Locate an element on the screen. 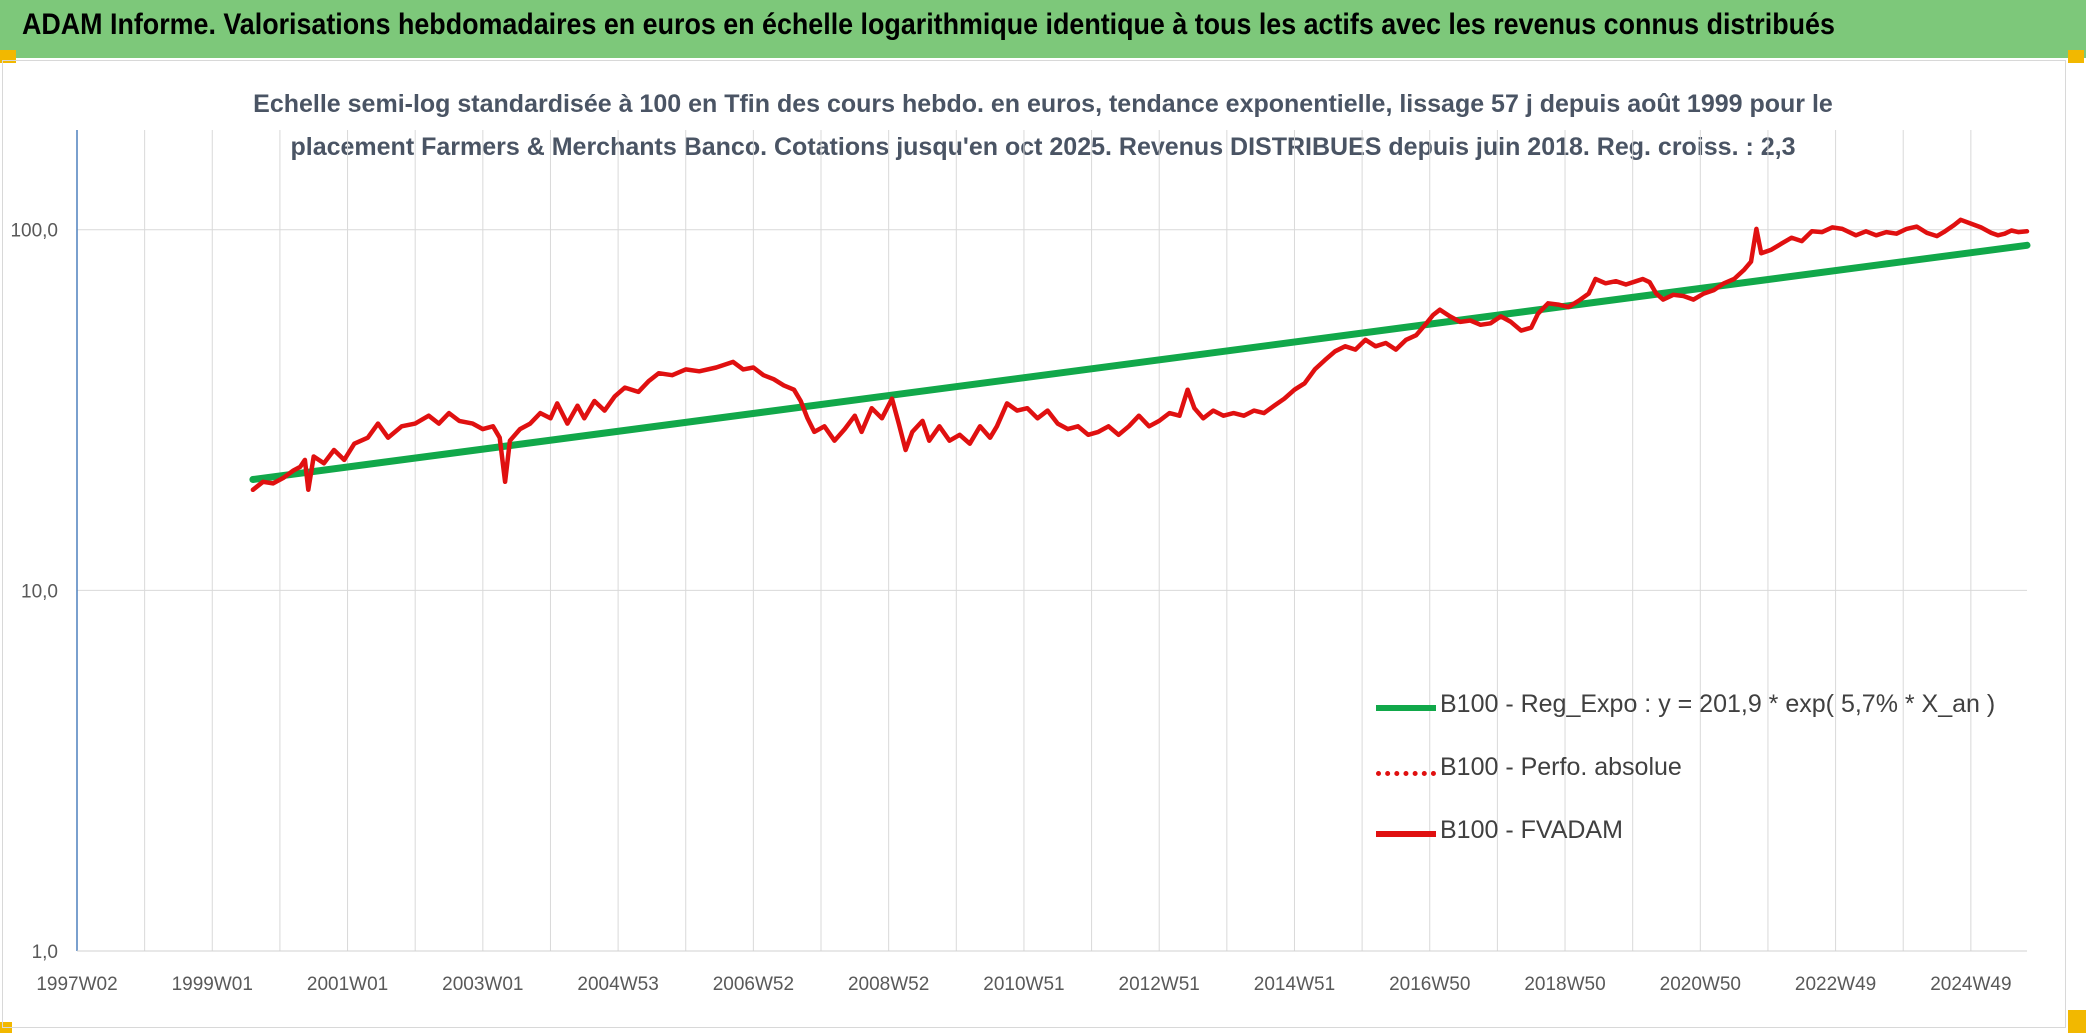 The image size is (2086, 1033). x-tick-label: 2022W49 is located at coordinates (1835, 984).